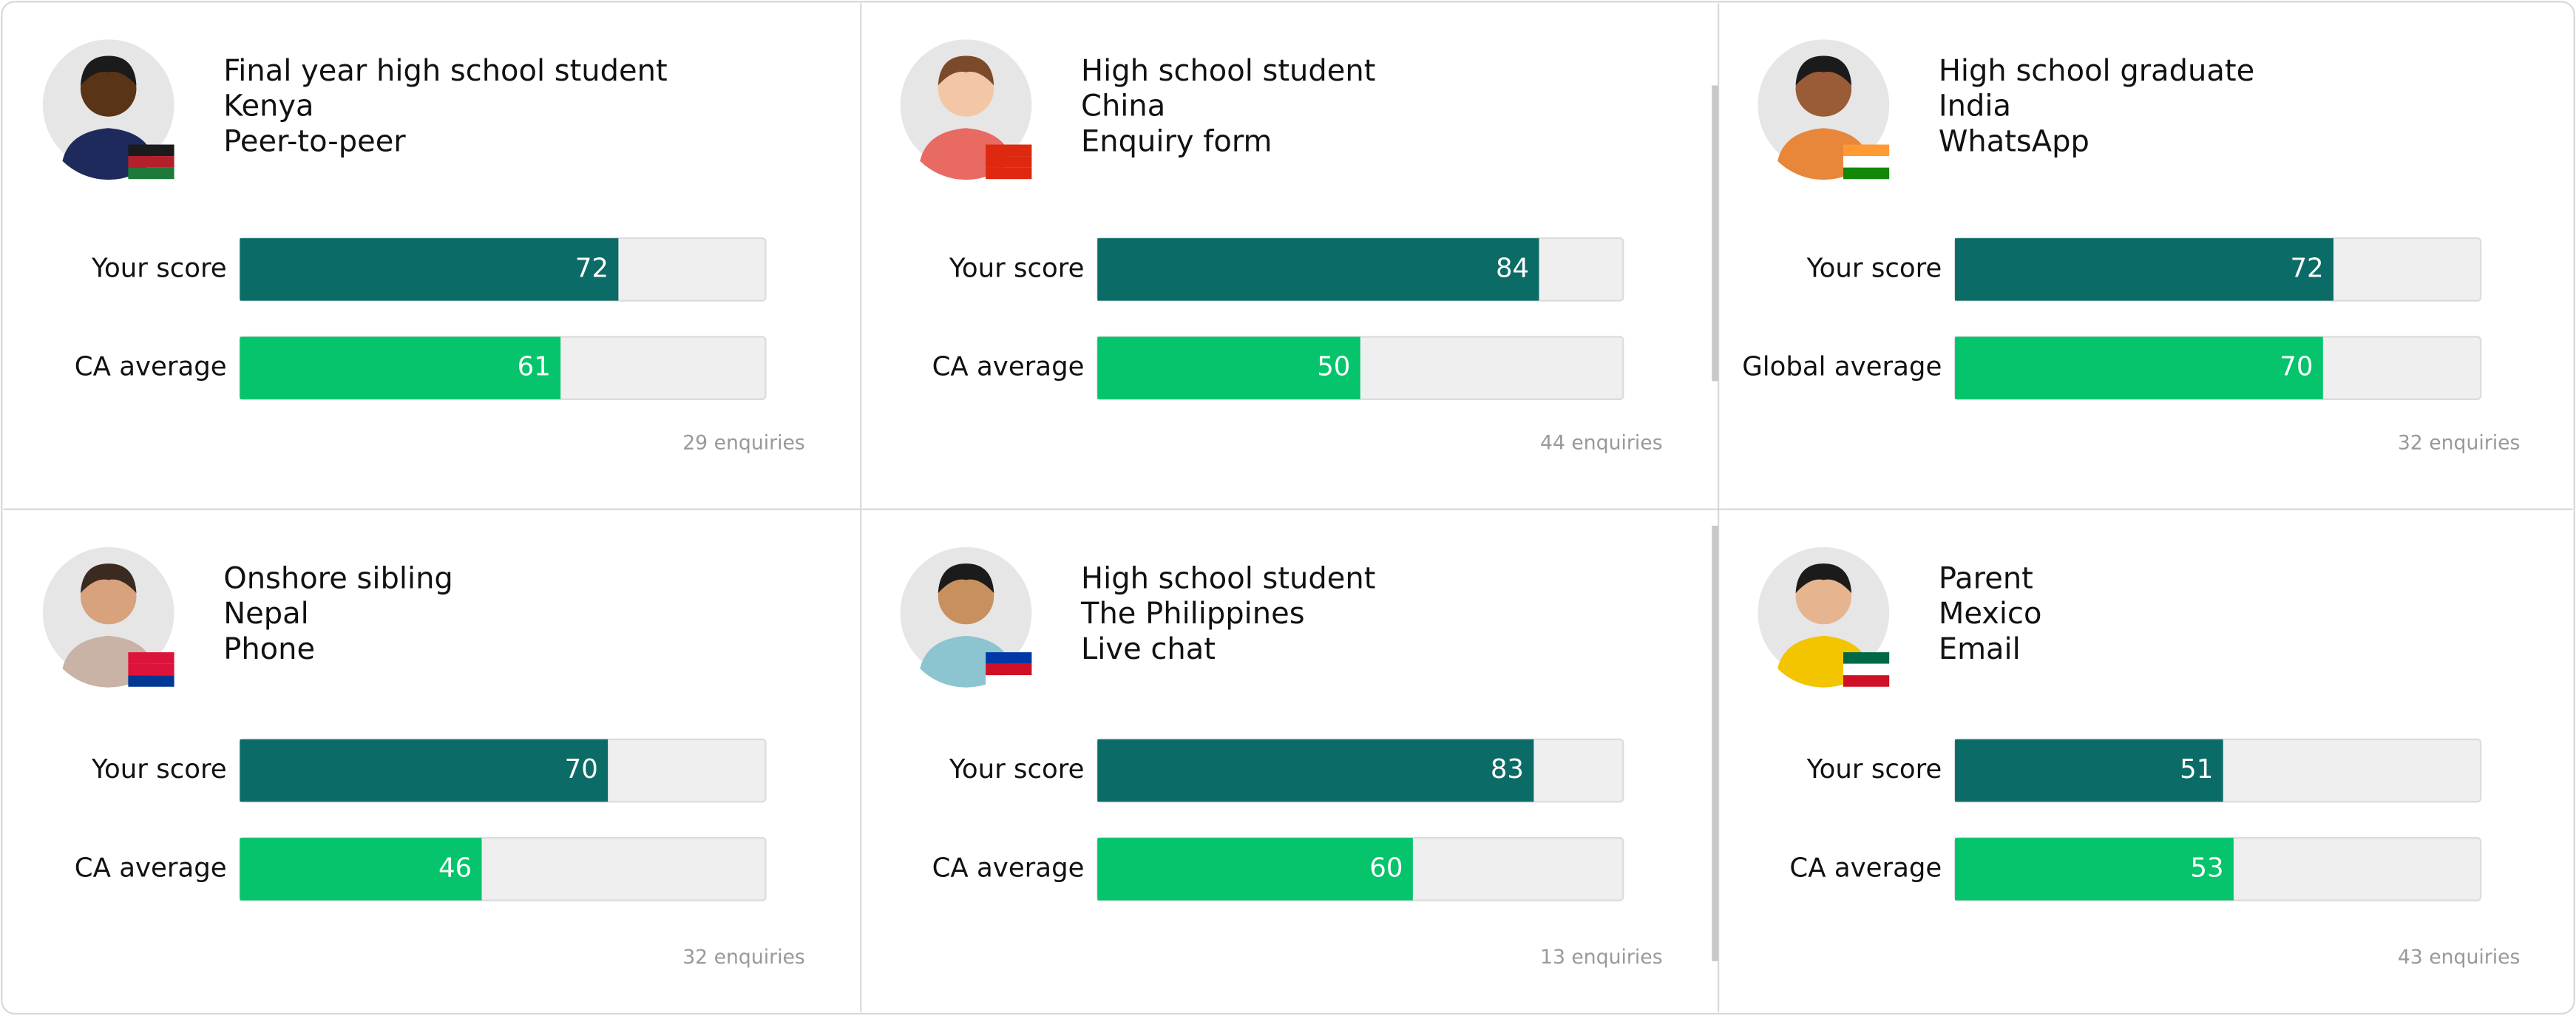  I want to click on card-channel: Peer-to-peer, so click(314, 141).